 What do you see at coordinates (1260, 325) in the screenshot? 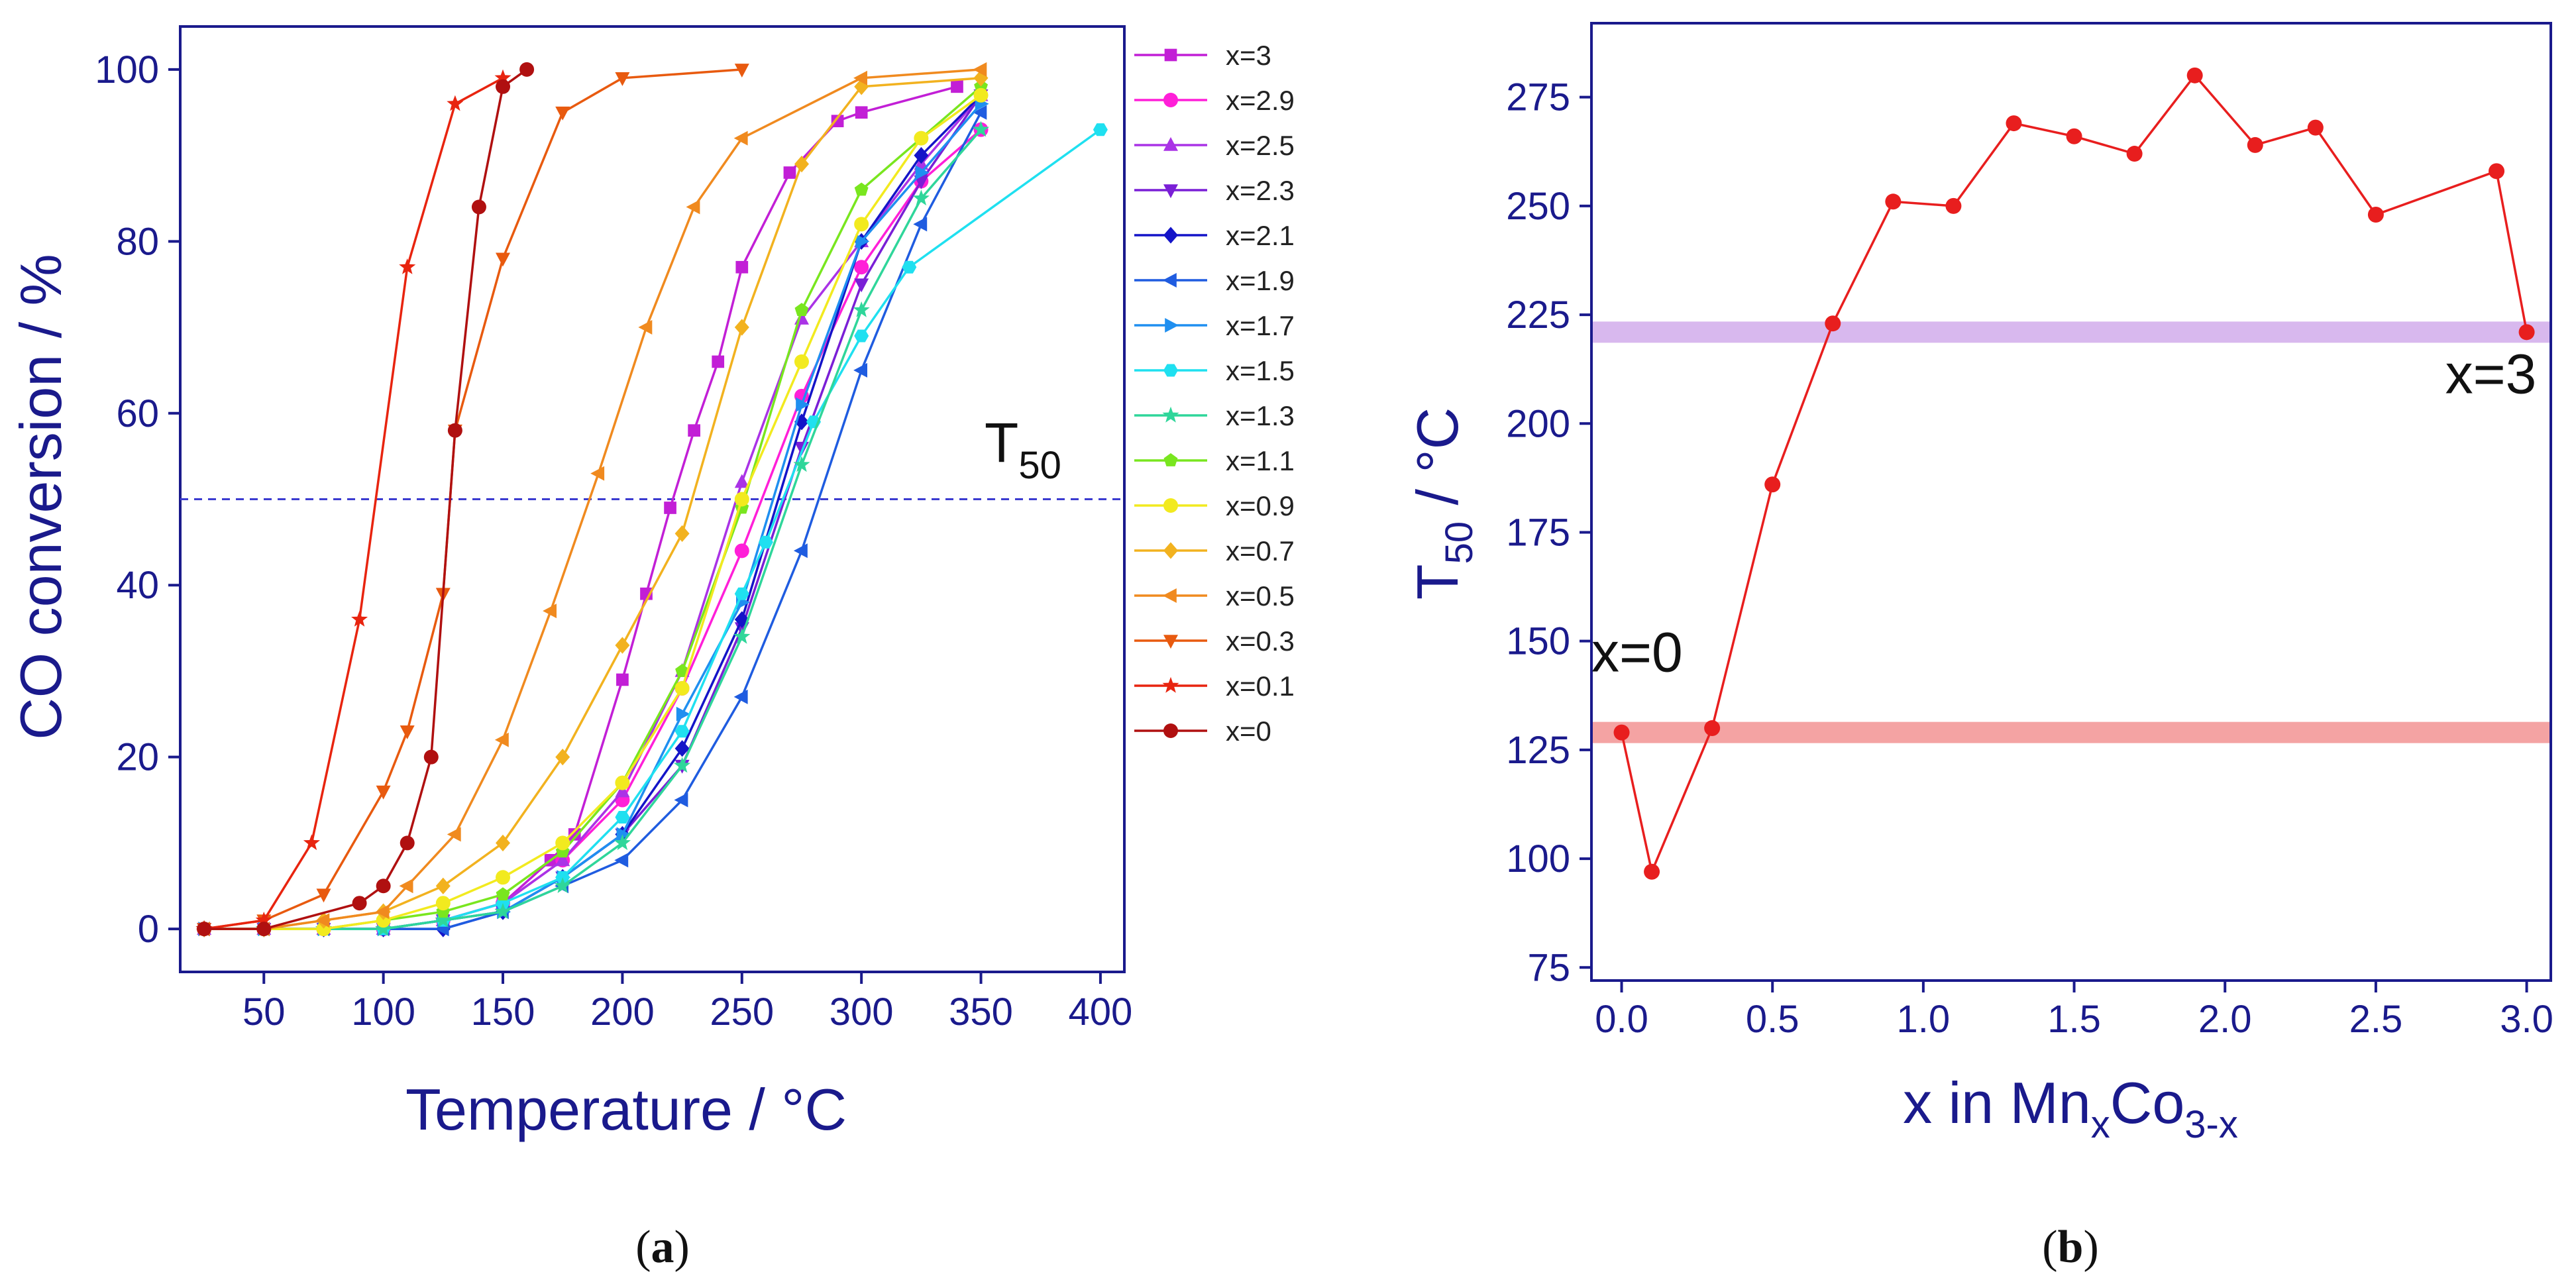
I see `legend-label: x=1.7` at bounding box center [1260, 325].